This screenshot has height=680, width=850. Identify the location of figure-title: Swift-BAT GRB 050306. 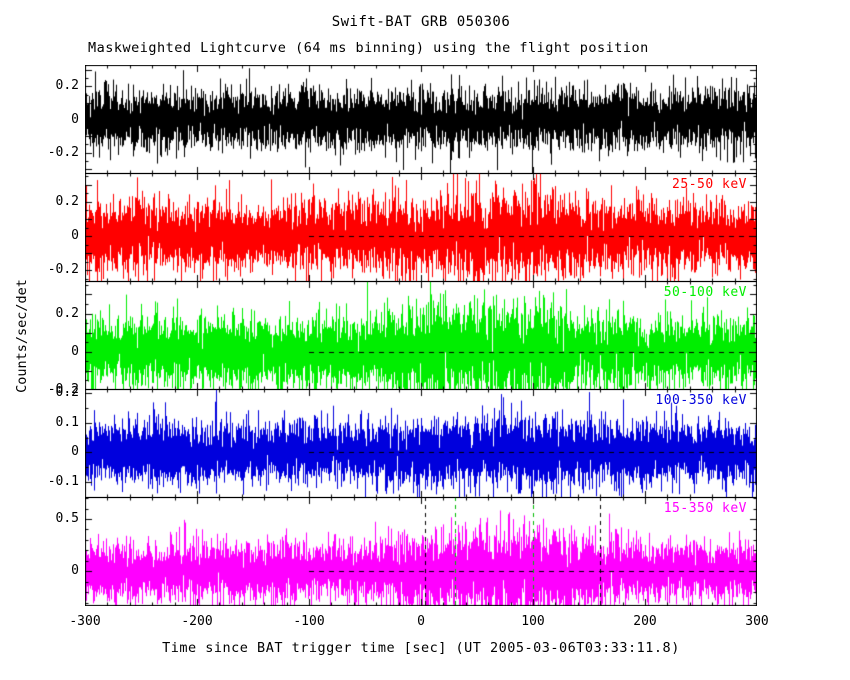
(421, 22).